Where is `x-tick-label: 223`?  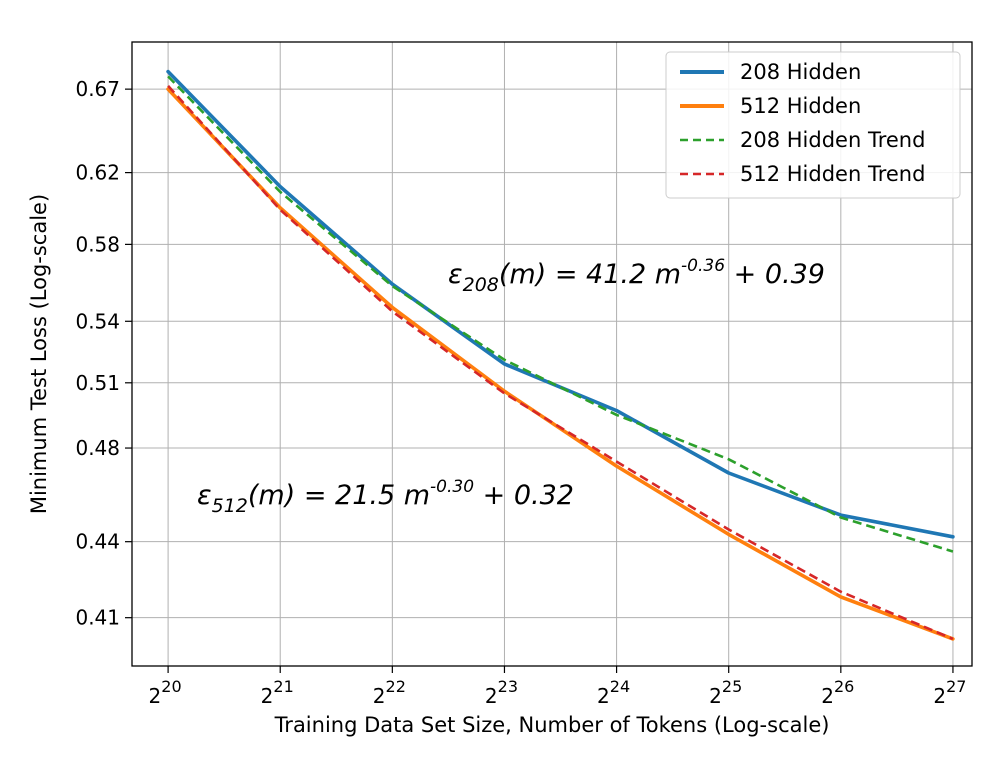 x-tick-label: 223 is located at coordinates (501, 692).